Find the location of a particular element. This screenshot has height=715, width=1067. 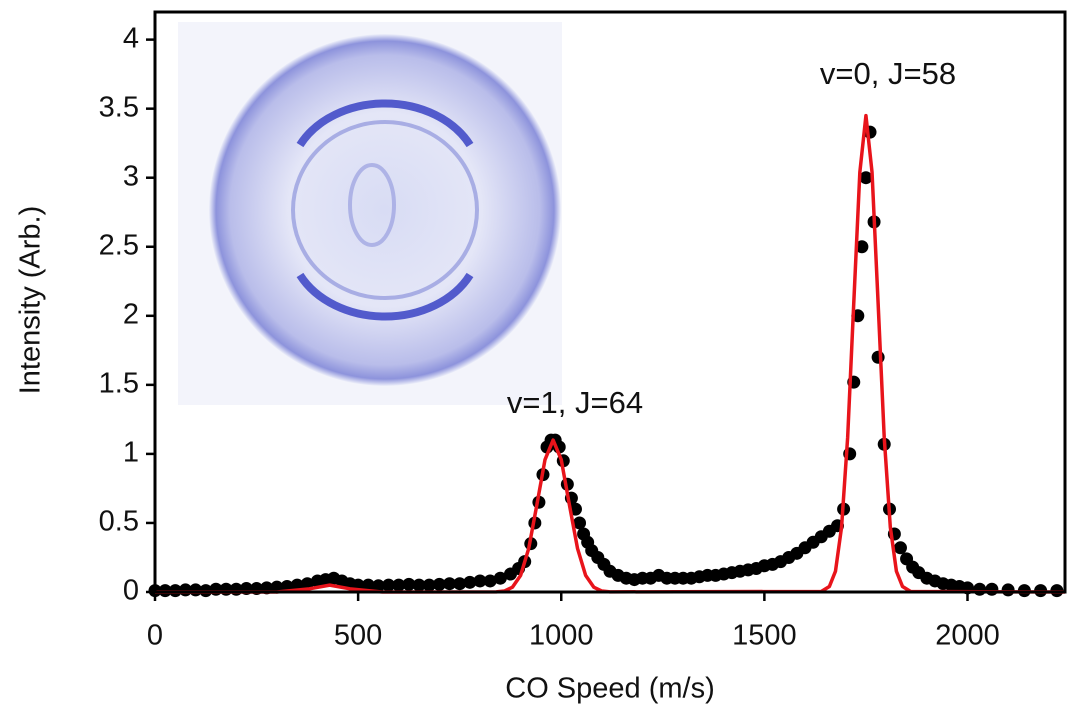

y-tick-label: 0 is located at coordinates (131, 591).